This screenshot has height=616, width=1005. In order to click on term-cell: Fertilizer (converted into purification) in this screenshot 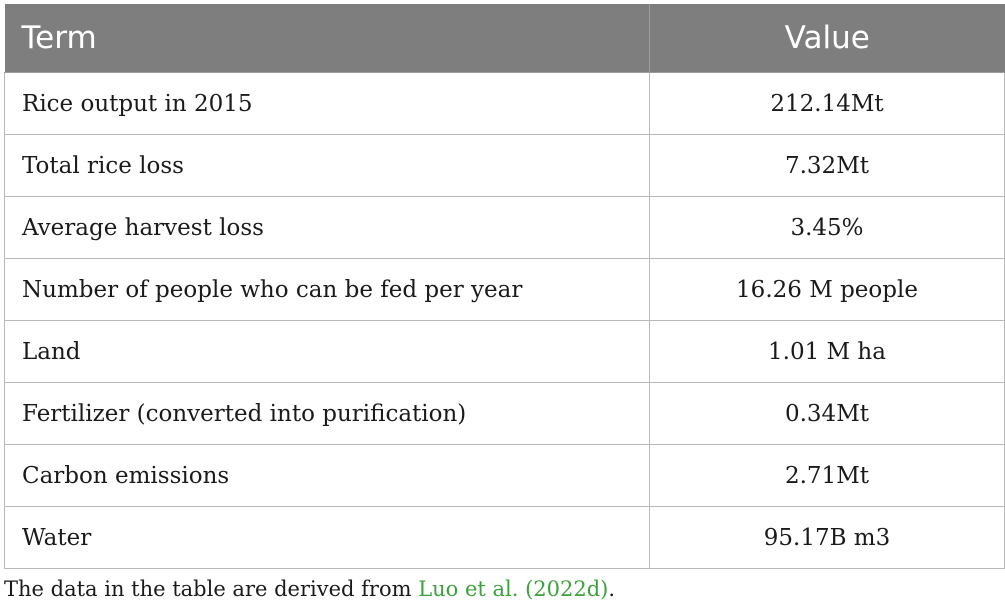, I will do `click(327, 413)`.